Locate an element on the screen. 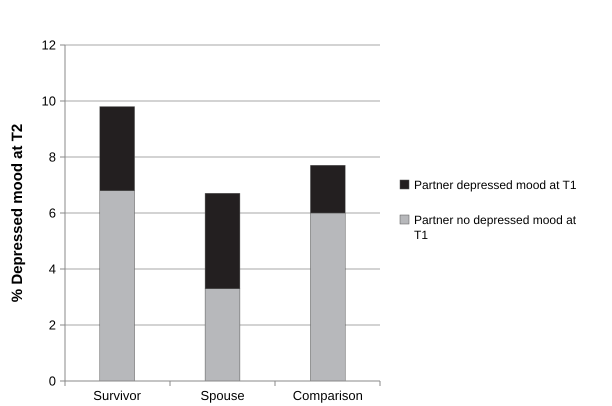 Image resolution: width=612 pixels, height=406 pixels. y-tick-label: 6 is located at coordinates (52, 213).